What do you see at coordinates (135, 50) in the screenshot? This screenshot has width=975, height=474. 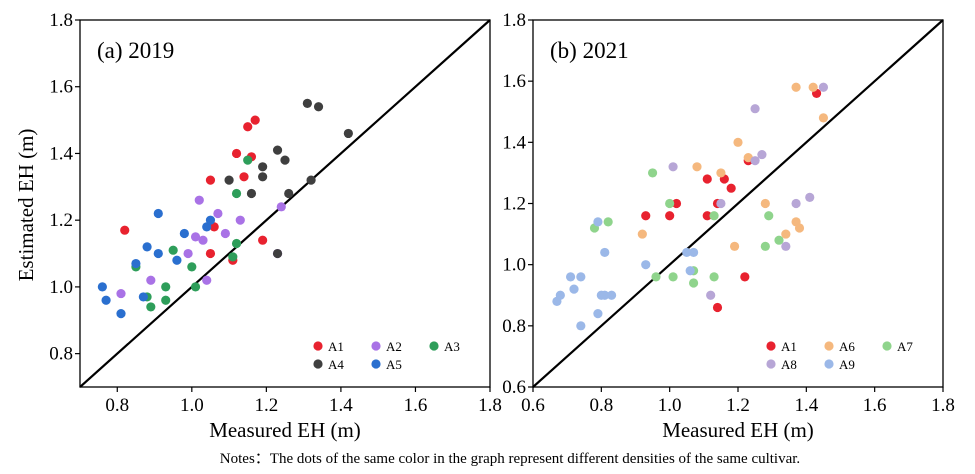 I see `panel-a-title: (a) 2019` at bounding box center [135, 50].